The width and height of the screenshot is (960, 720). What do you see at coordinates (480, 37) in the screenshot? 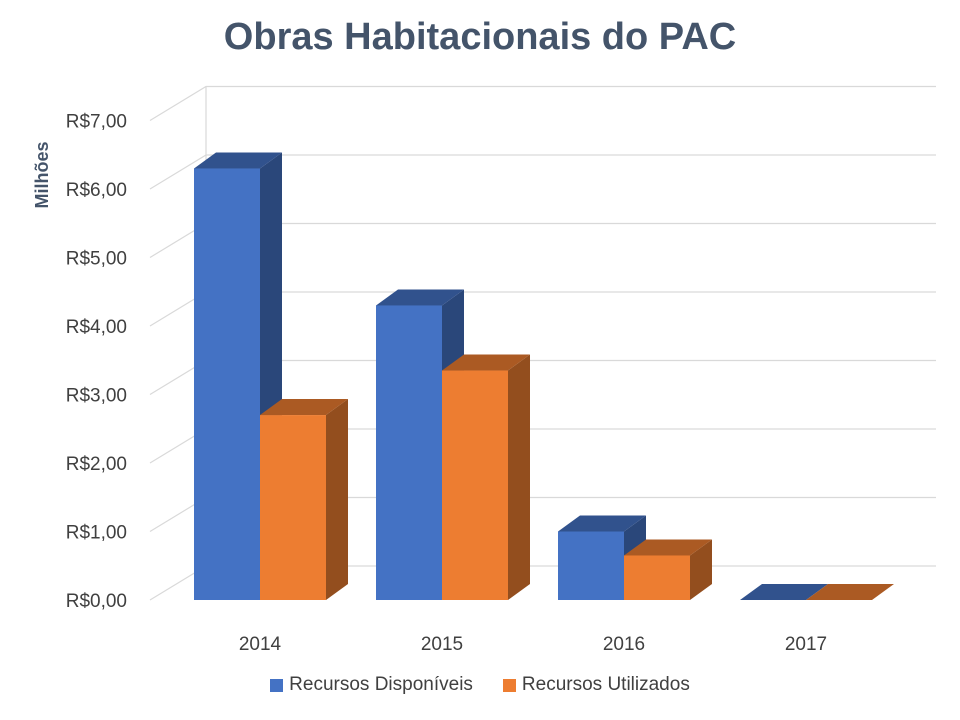
I see `chart-title: Obras Habitacionais do PAC` at bounding box center [480, 37].